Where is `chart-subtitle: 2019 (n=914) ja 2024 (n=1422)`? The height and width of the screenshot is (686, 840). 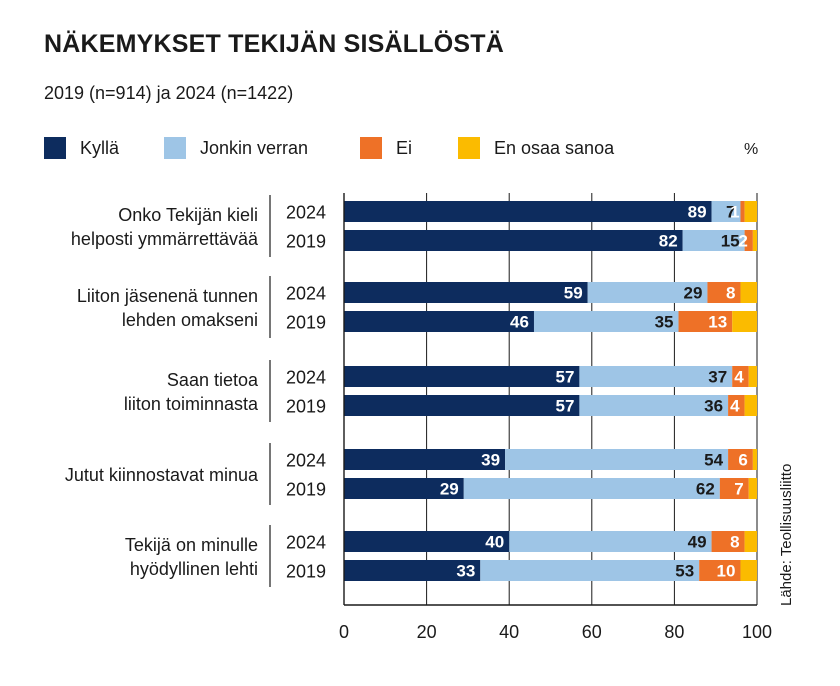 chart-subtitle: 2019 (n=914) ja 2024 (n=1422) is located at coordinates (169, 93).